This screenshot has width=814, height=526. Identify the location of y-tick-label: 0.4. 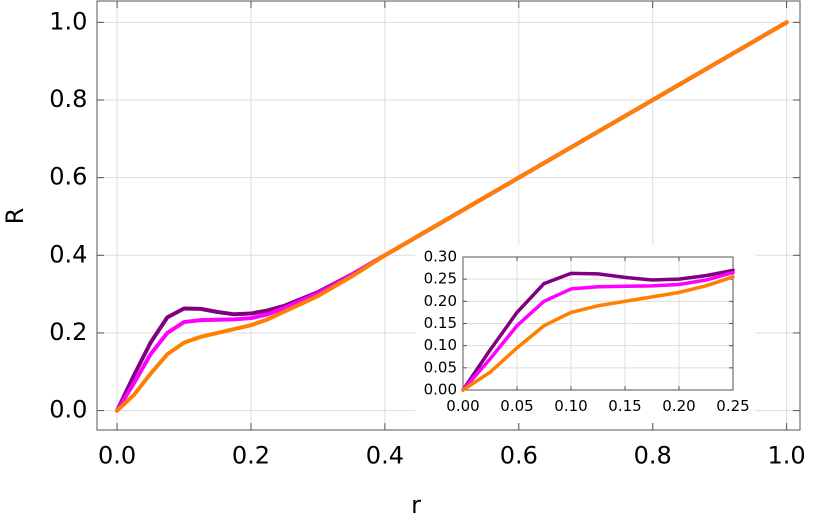
(68, 254).